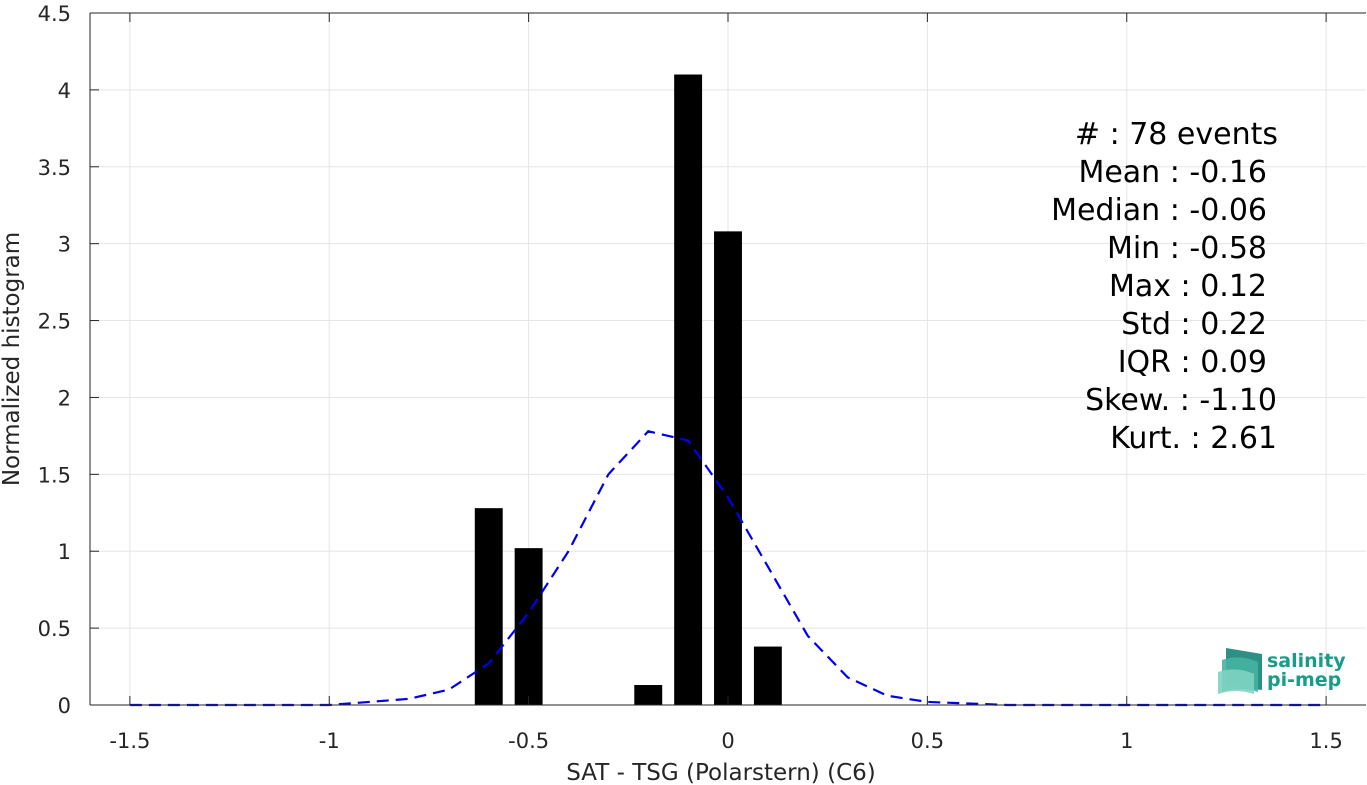 The height and width of the screenshot is (785, 1367). Describe the element at coordinates (64, 706) in the screenshot. I see `y-tick-label: 0` at that location.